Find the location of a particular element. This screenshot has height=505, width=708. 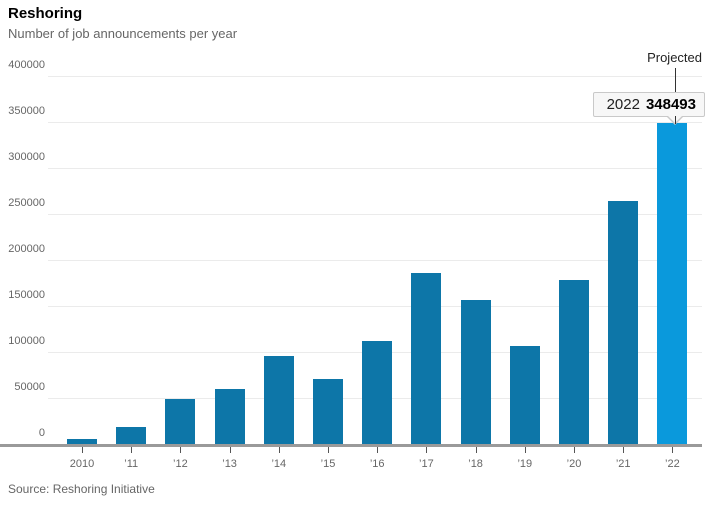

projected-label: Projected is located at coordinates (674, 57).